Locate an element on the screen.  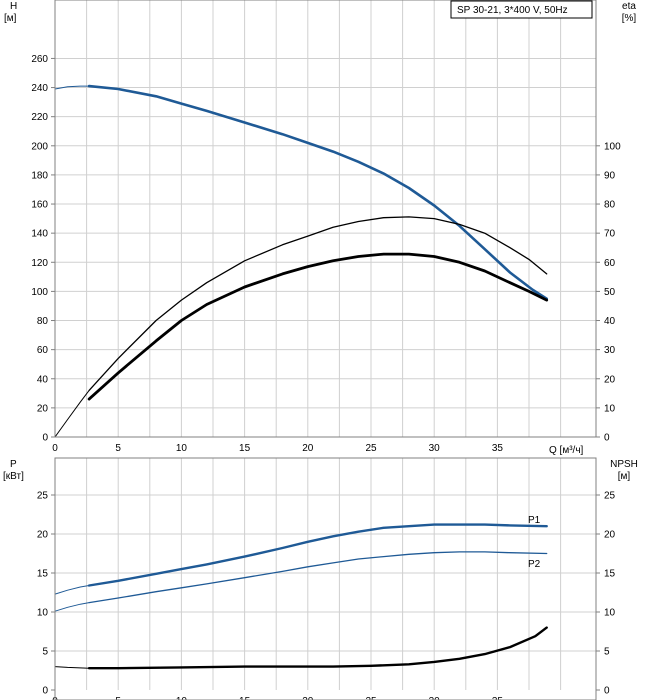
bottom-left-tick-label: 20 is located at coordinates (43, 535).